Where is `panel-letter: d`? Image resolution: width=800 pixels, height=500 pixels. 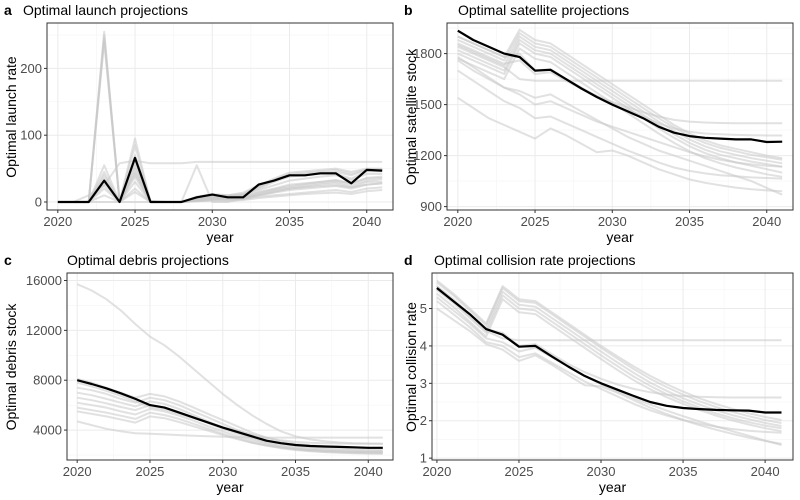
panel-letter: d is located at coordinates (408, 260).